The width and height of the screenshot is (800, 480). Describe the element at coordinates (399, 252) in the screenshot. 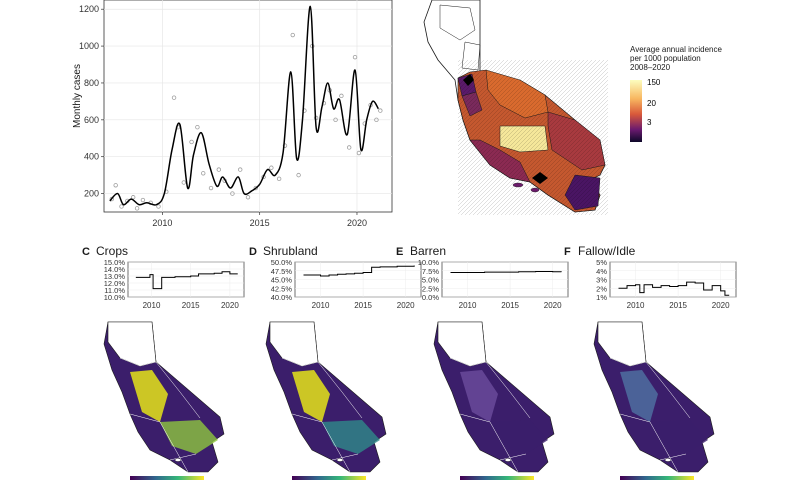

I see `panel-letter: E` at that location.